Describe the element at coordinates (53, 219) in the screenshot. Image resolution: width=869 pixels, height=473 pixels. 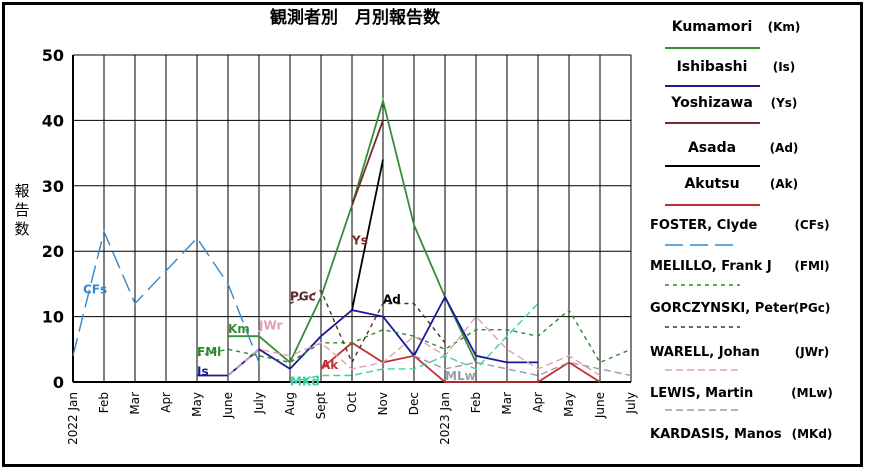
I see `y-tick-labels: 0 10 20 30 40 50` at that location.